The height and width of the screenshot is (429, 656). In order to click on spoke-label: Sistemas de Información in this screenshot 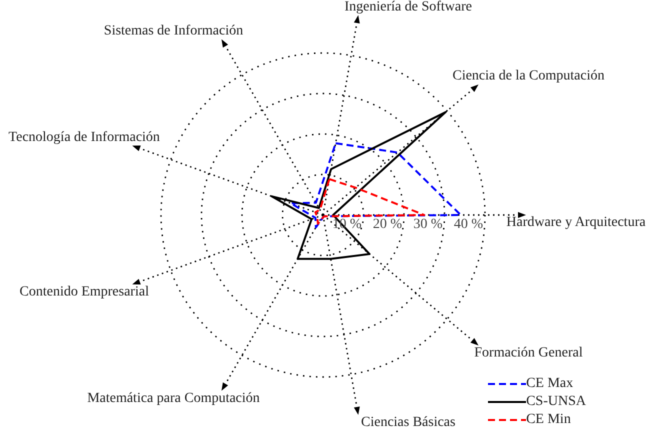, I will do `click(174, 30)`.